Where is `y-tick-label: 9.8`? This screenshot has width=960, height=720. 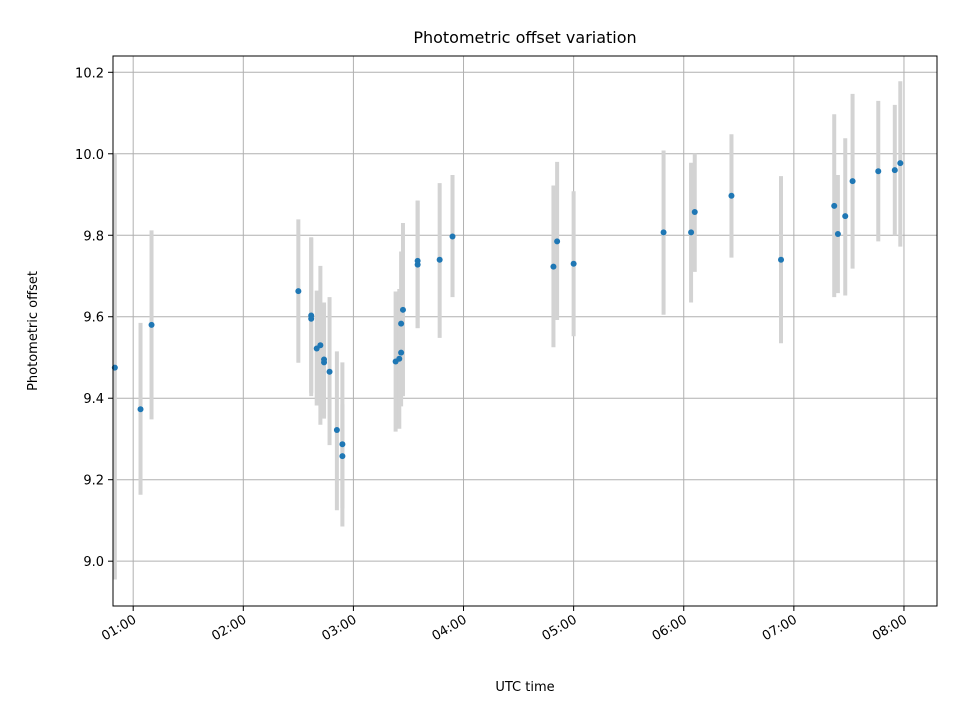 y-tick-label: 9.8 is located at coordinates (93, 236).